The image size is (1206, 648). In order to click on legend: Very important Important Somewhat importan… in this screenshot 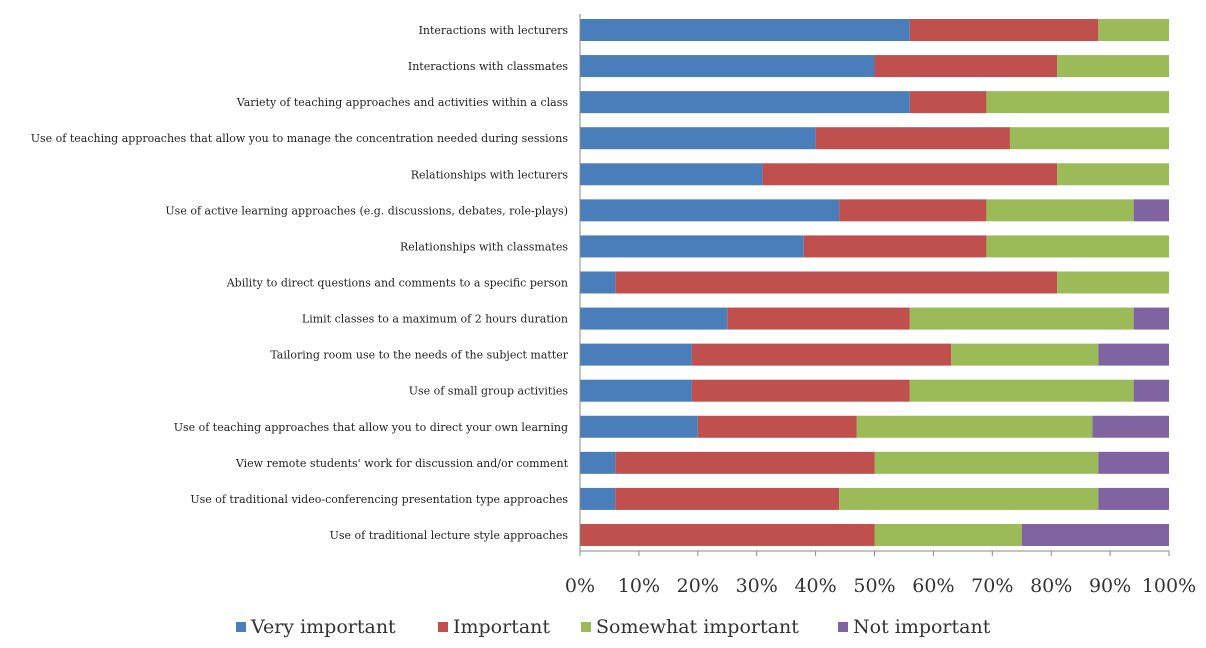, I will do `click(613, 627)`.